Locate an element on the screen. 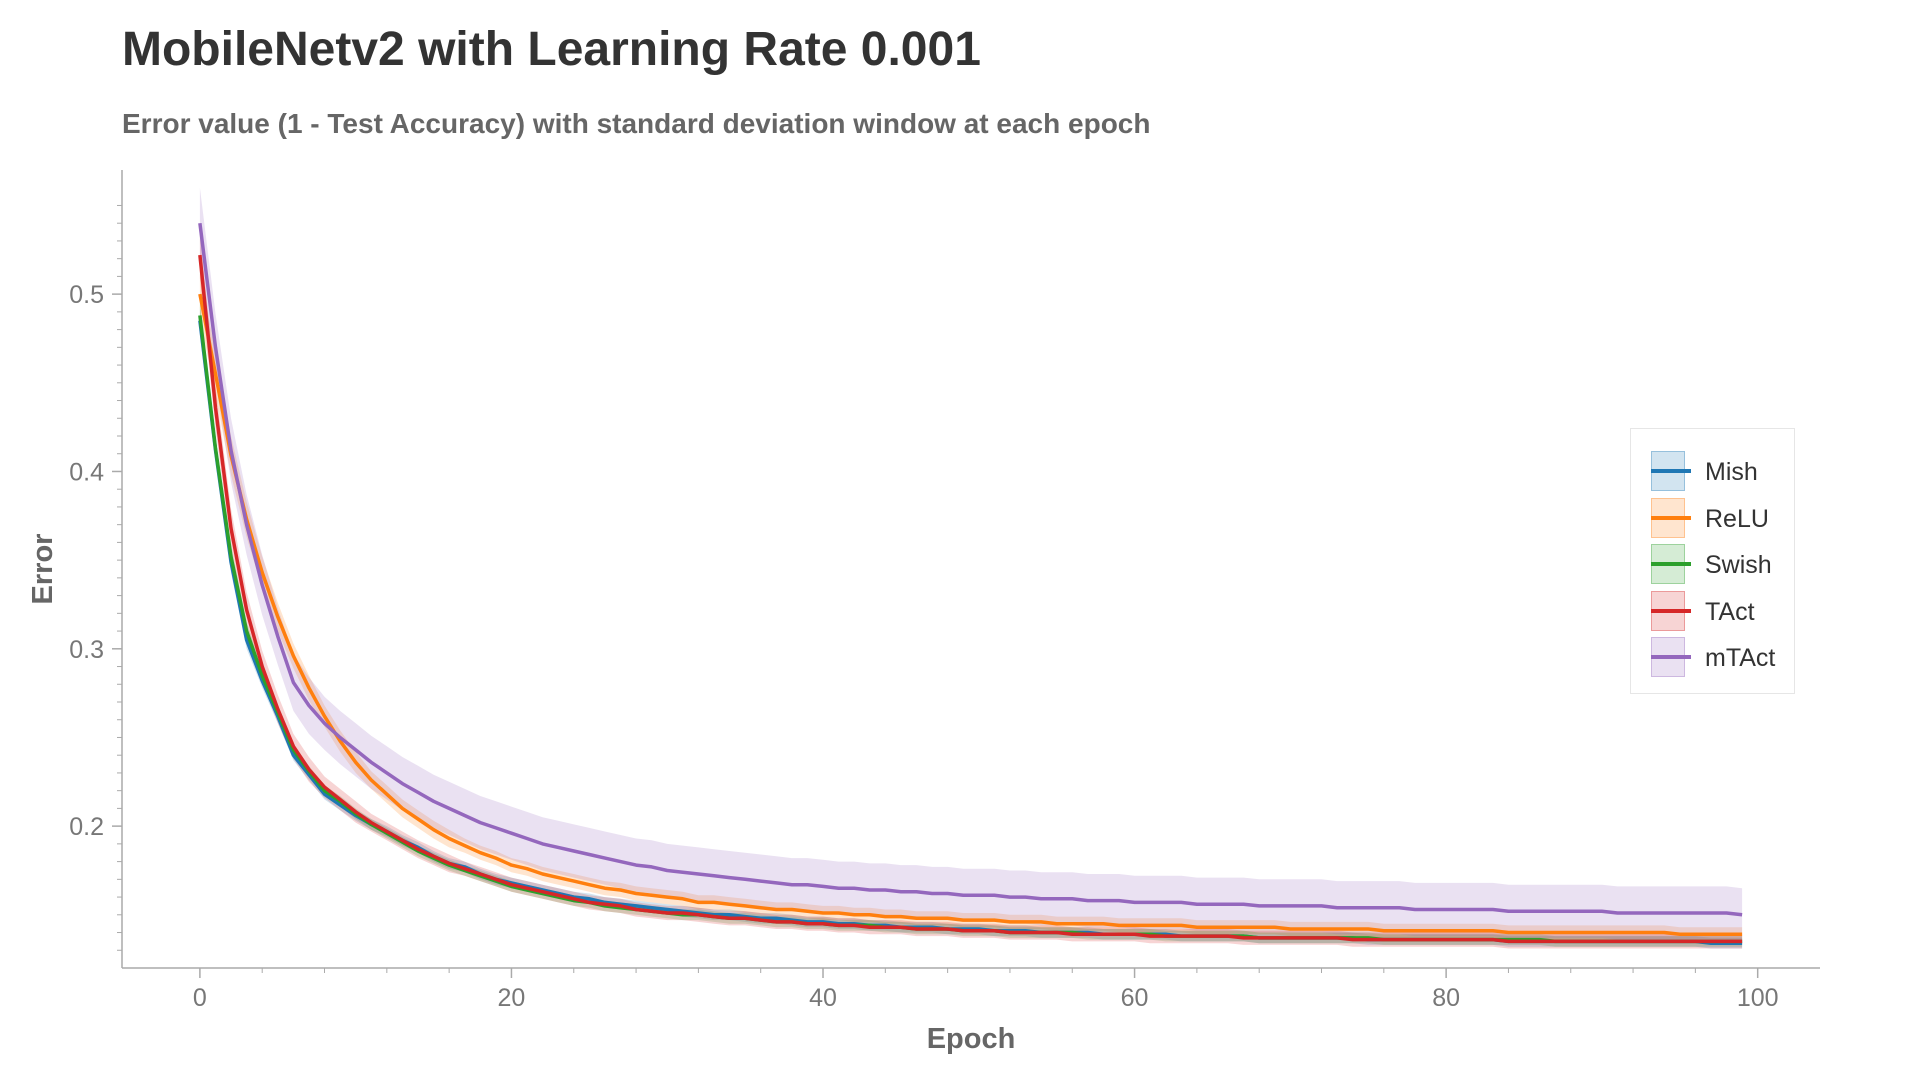 This screenshot has width=1920, height=1080. x-tick-label: 20 is located at coordinates (512, 998).